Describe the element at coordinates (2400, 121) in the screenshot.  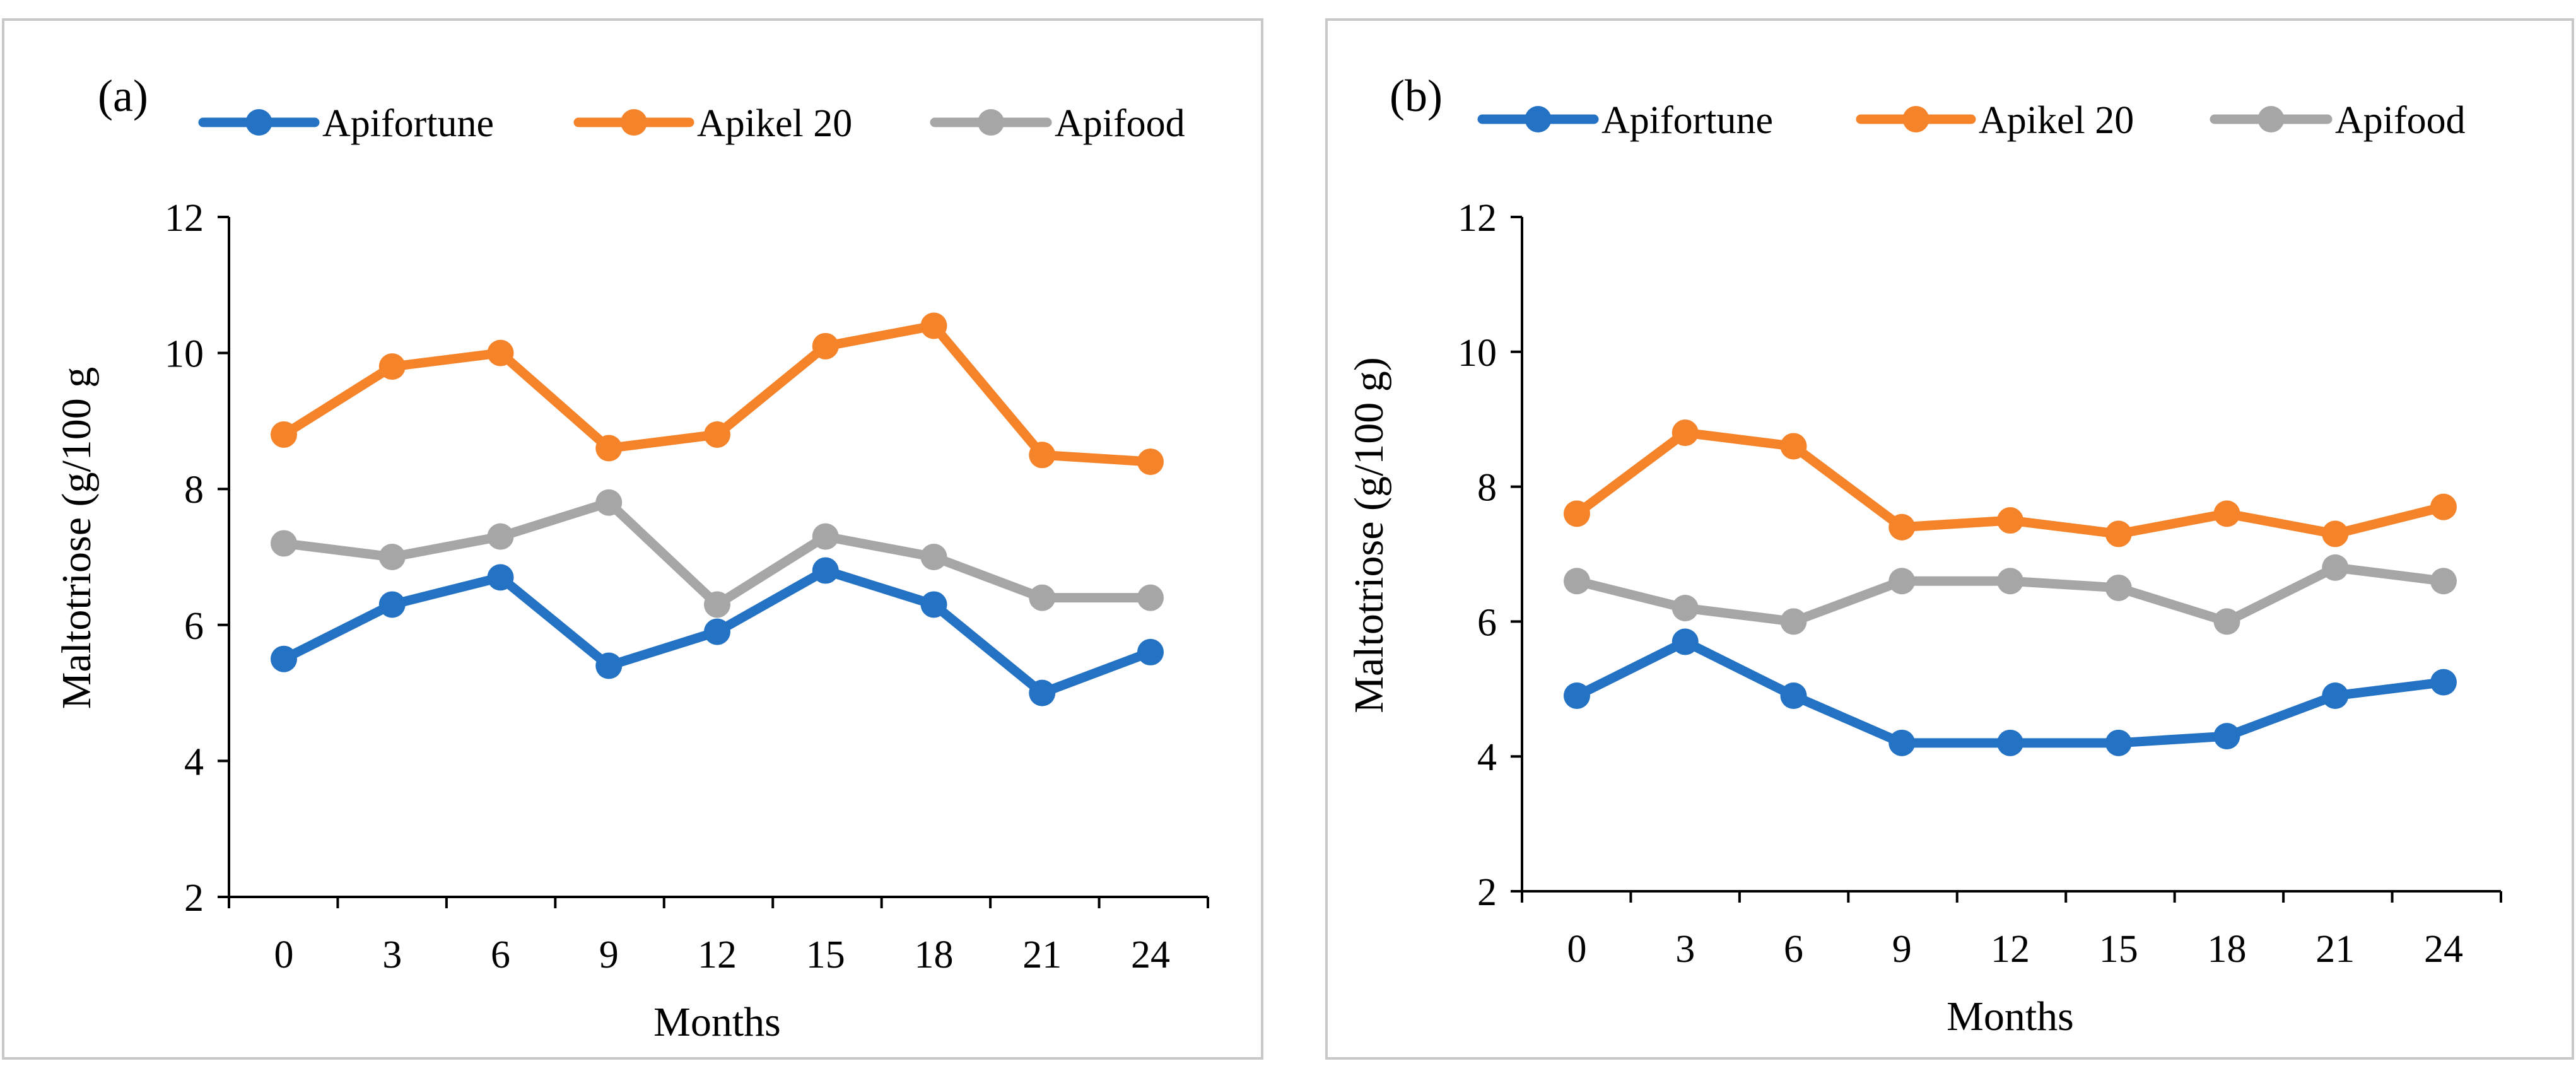
I see `legend-label: Apifood` at that location.